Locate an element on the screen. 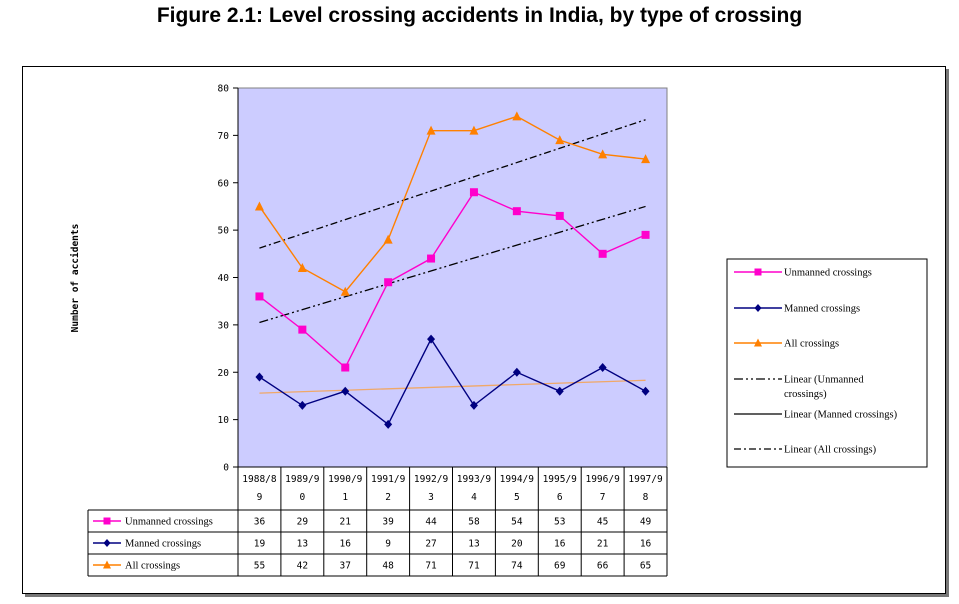 This screenshot has height=604, width=959. data-label: 20 is located at coordinates (517, 544).